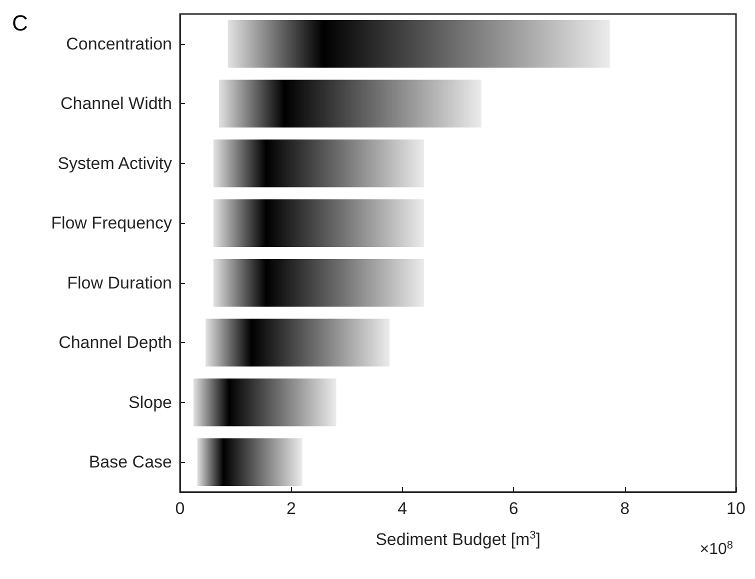 This screenshot has height=579, width=755. I want to click on x-tick-label: 10, so click(736, 508).